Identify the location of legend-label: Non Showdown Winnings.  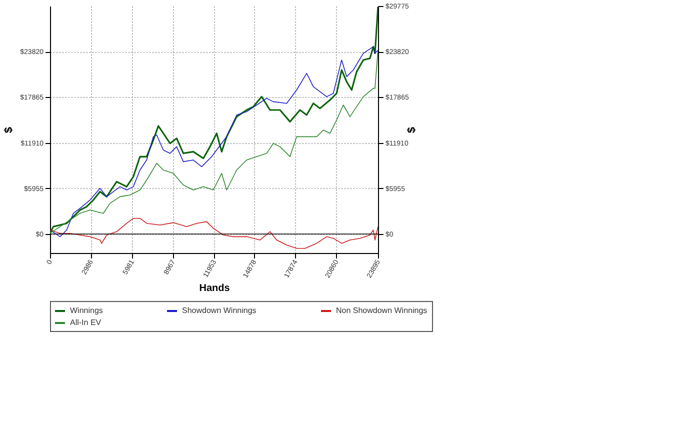
(382, 310).